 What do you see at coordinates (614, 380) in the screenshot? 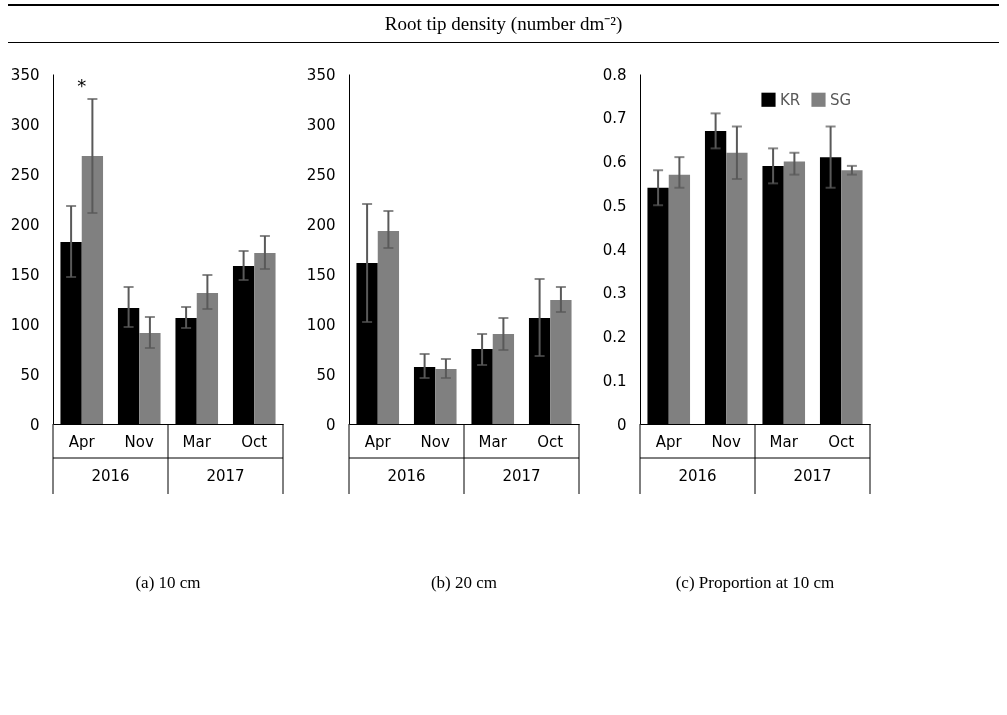
I see `y-tick-label: 0.1` at bounding box center [614, 380].